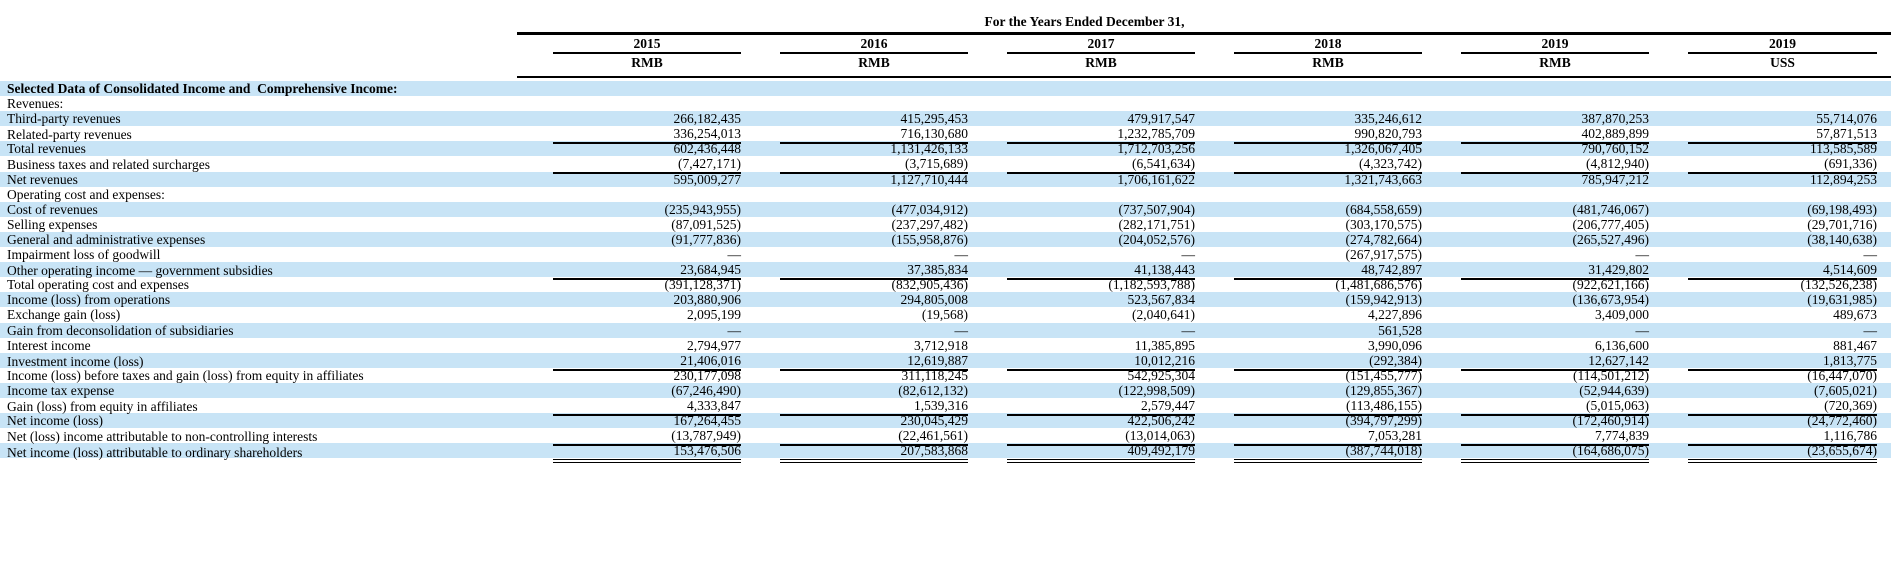 This screenshot has height=571, width=1891. I want to click on value-cell: 48,742,897, so click(1311, 271).